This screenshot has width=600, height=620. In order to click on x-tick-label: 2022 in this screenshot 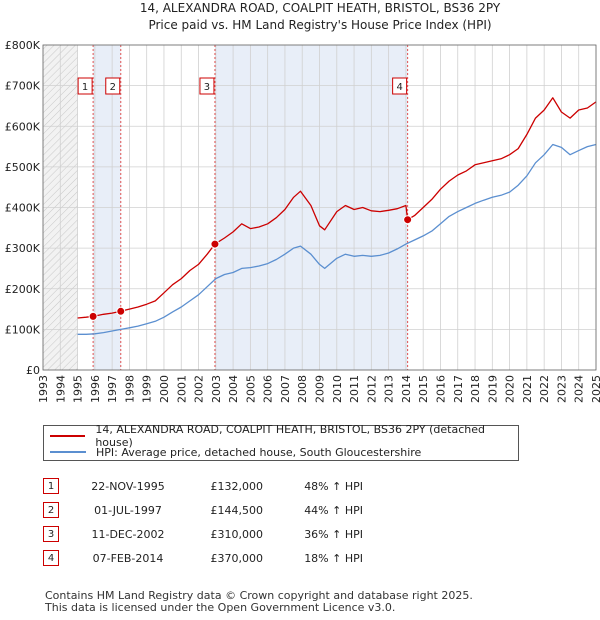, I will do `click(544, 389)`.